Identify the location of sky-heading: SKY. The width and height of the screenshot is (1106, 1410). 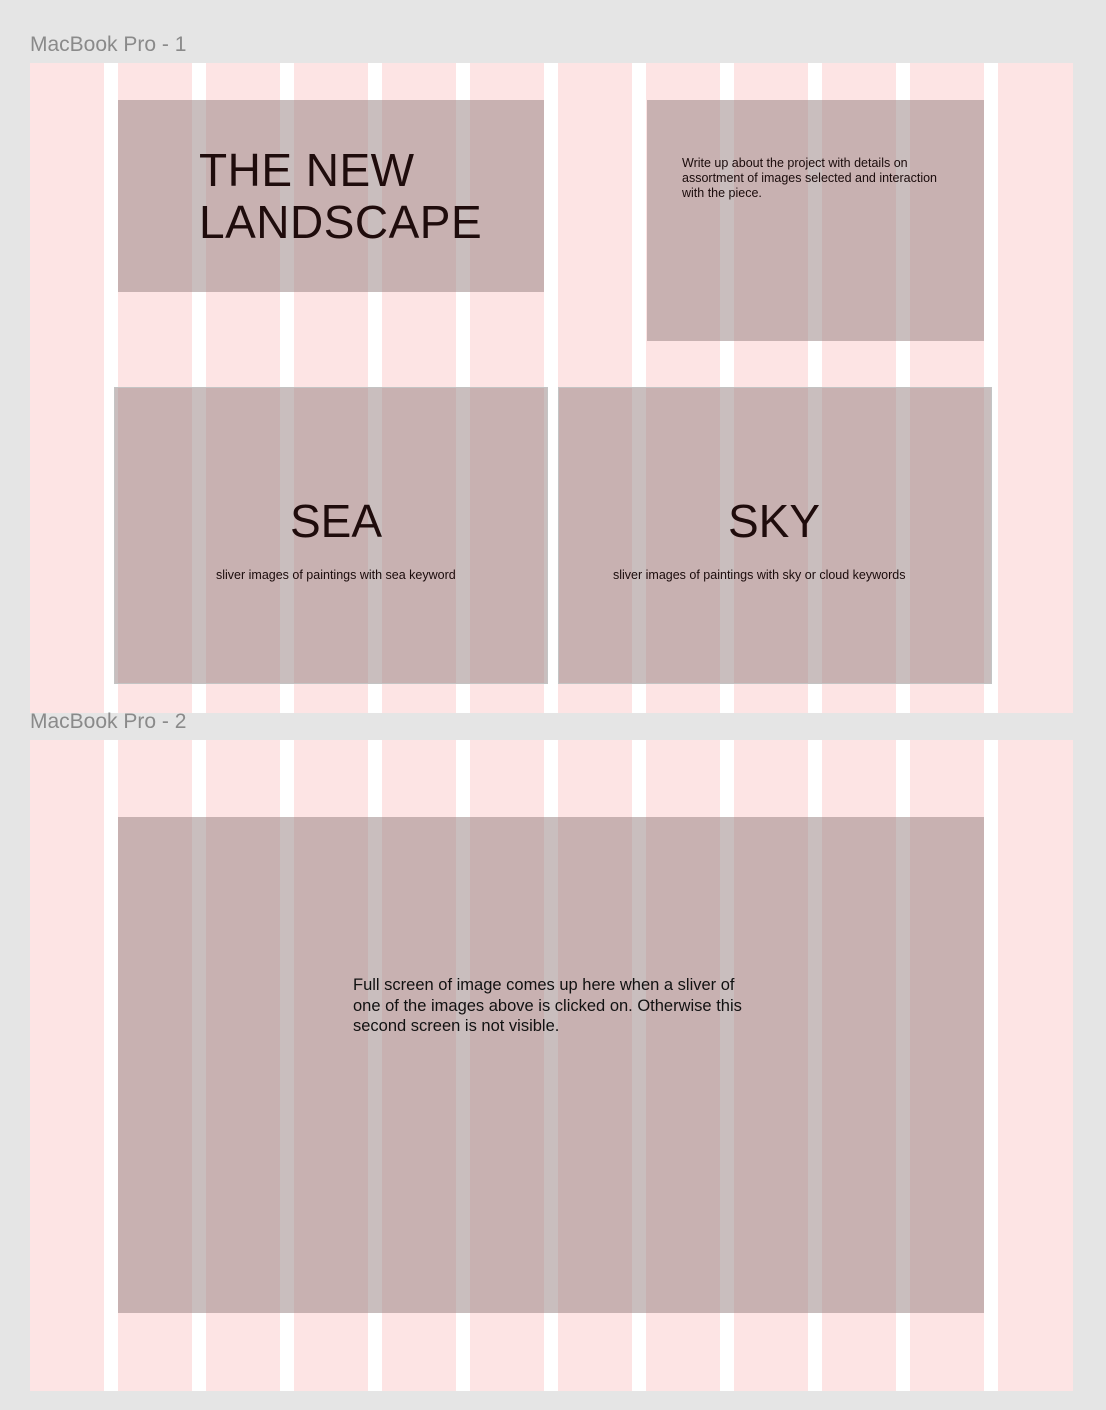
(774, 521).